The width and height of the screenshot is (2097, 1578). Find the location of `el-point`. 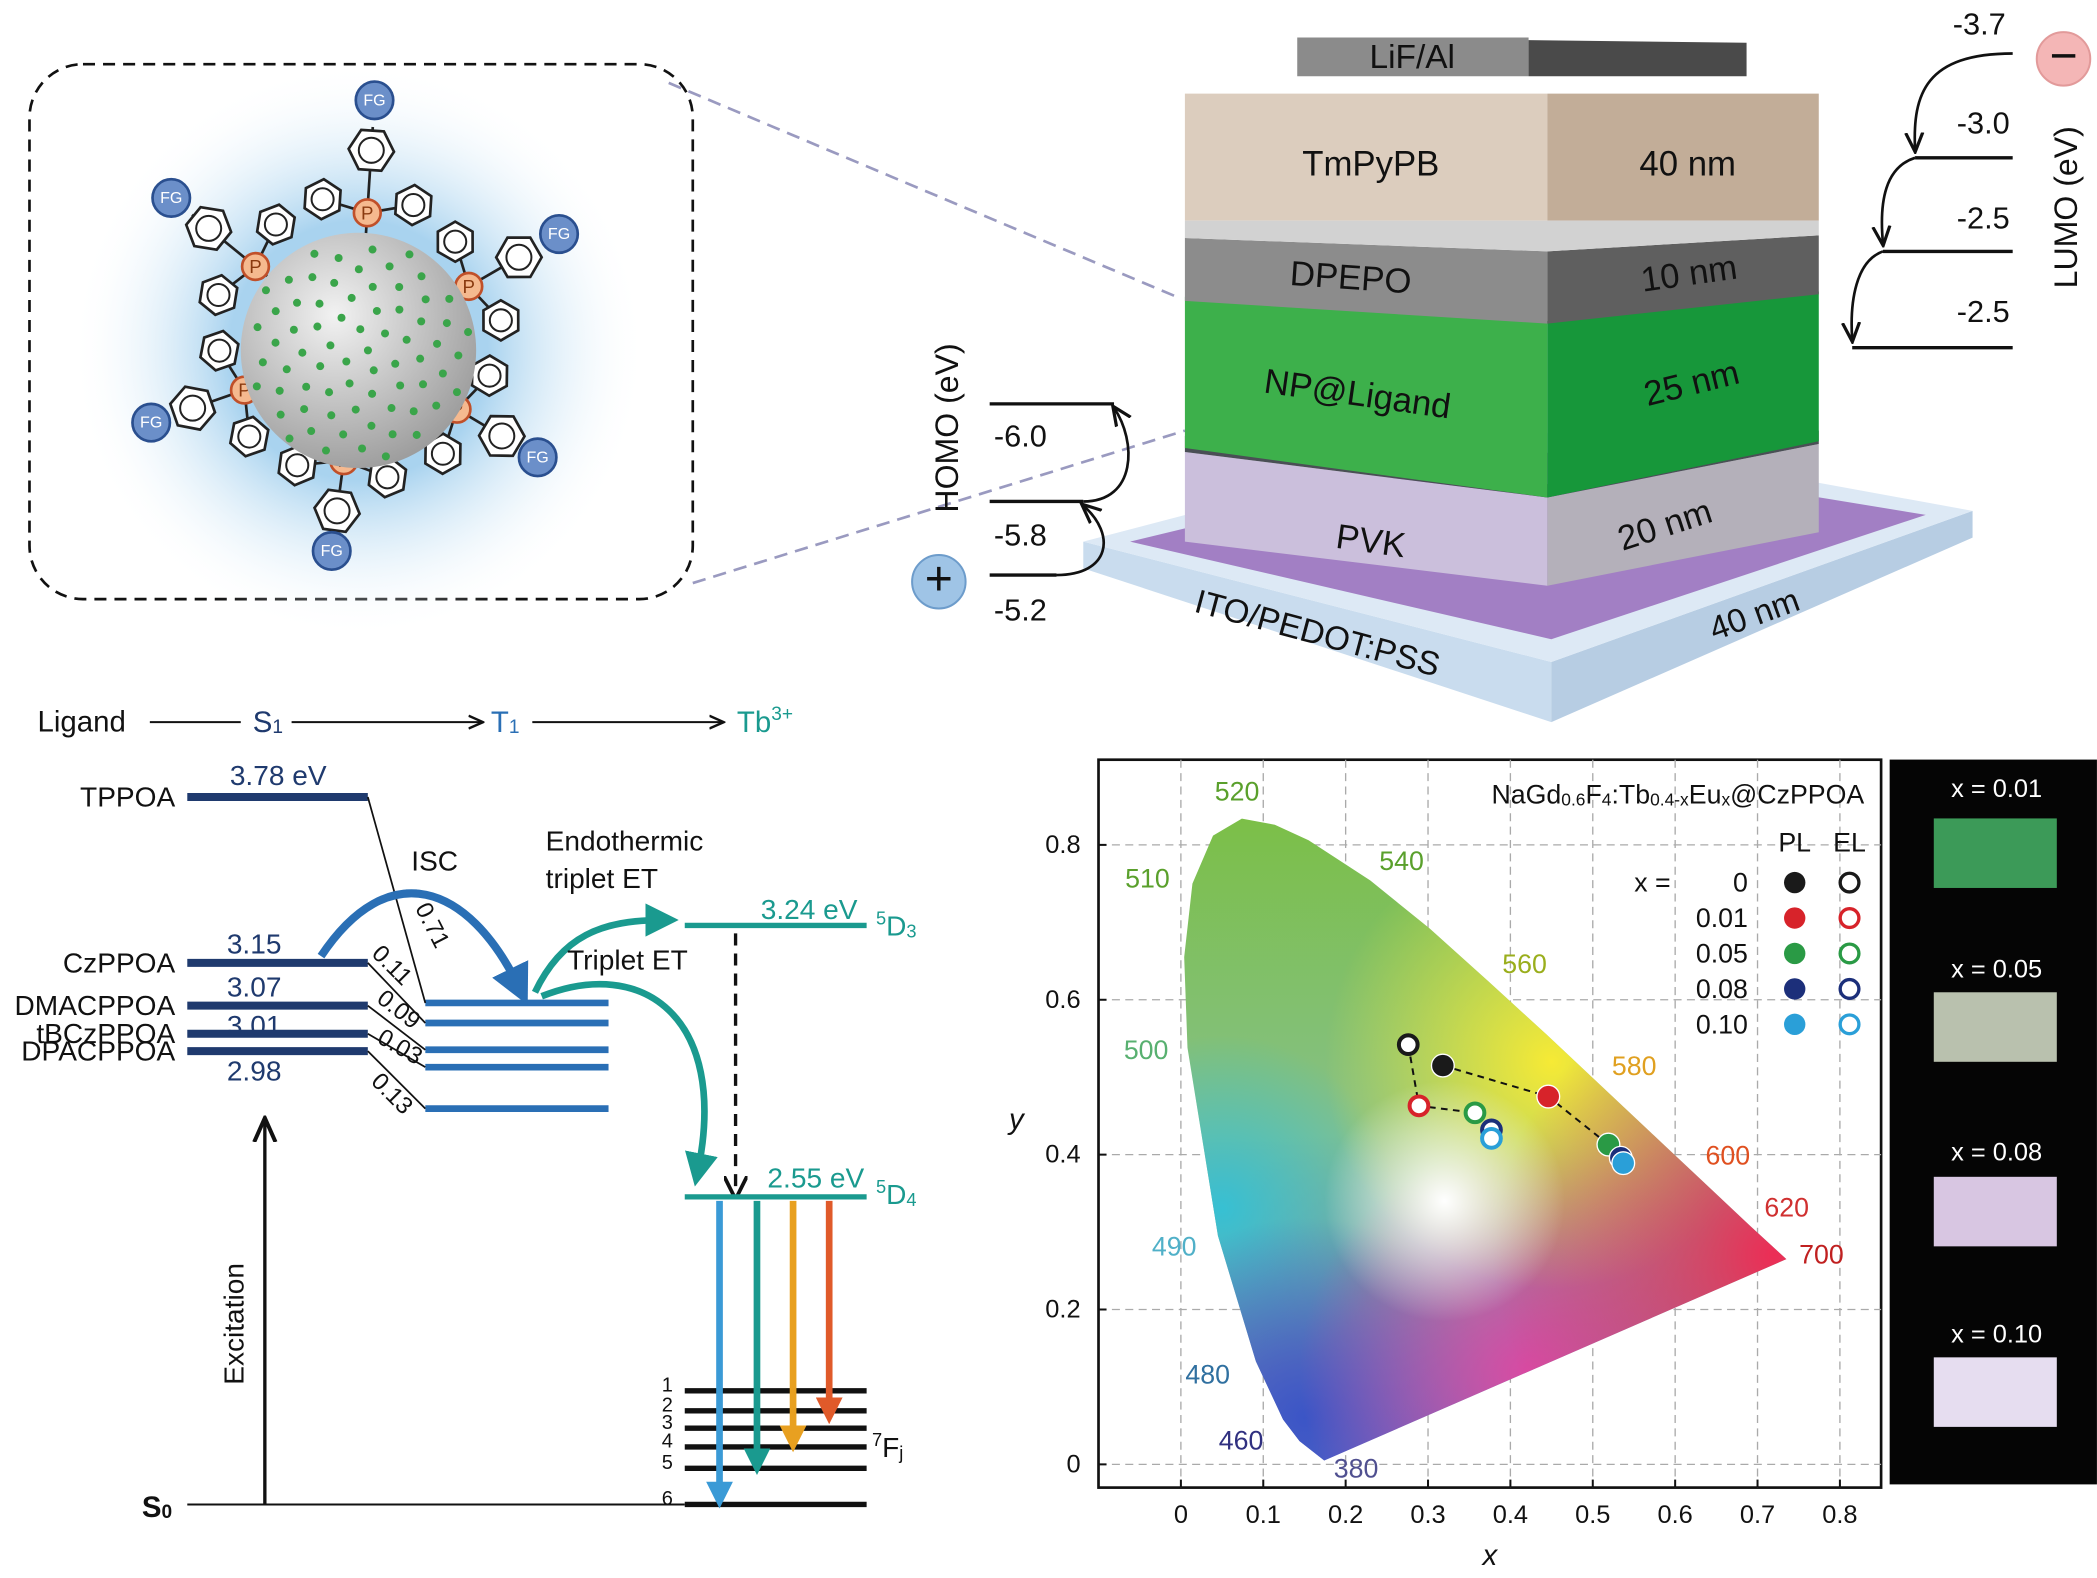

el-point is located at coordinates (1491, 1138).